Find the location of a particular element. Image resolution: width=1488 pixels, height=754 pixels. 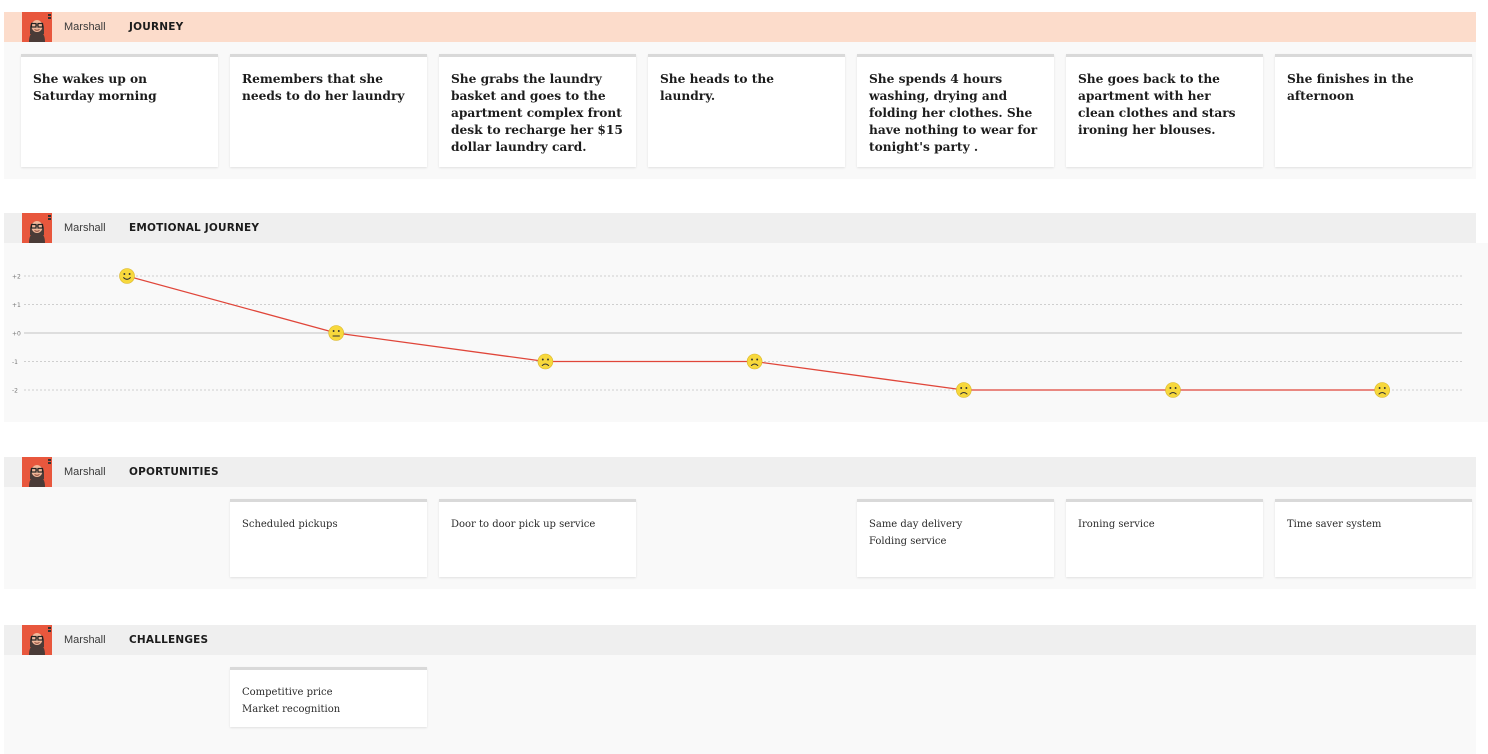

challenges-lane: Competitive price Market recognition is located at coordinates (740, 704).